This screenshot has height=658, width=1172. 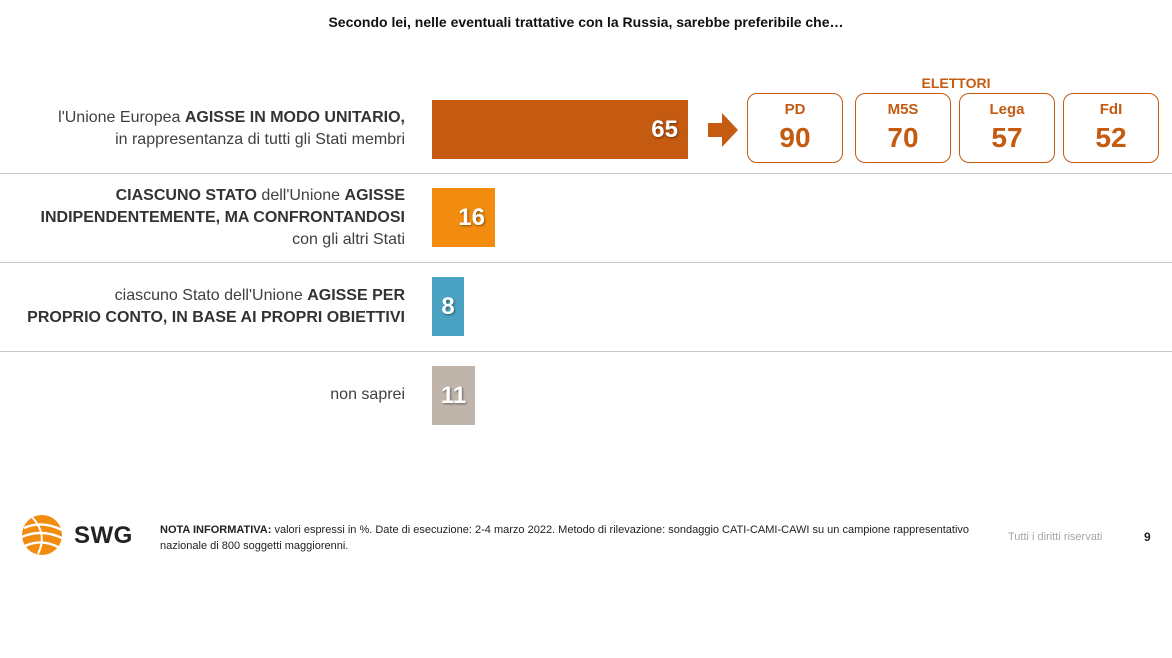 I want to click on category-label: non saprei, so click(x=367, y=394).